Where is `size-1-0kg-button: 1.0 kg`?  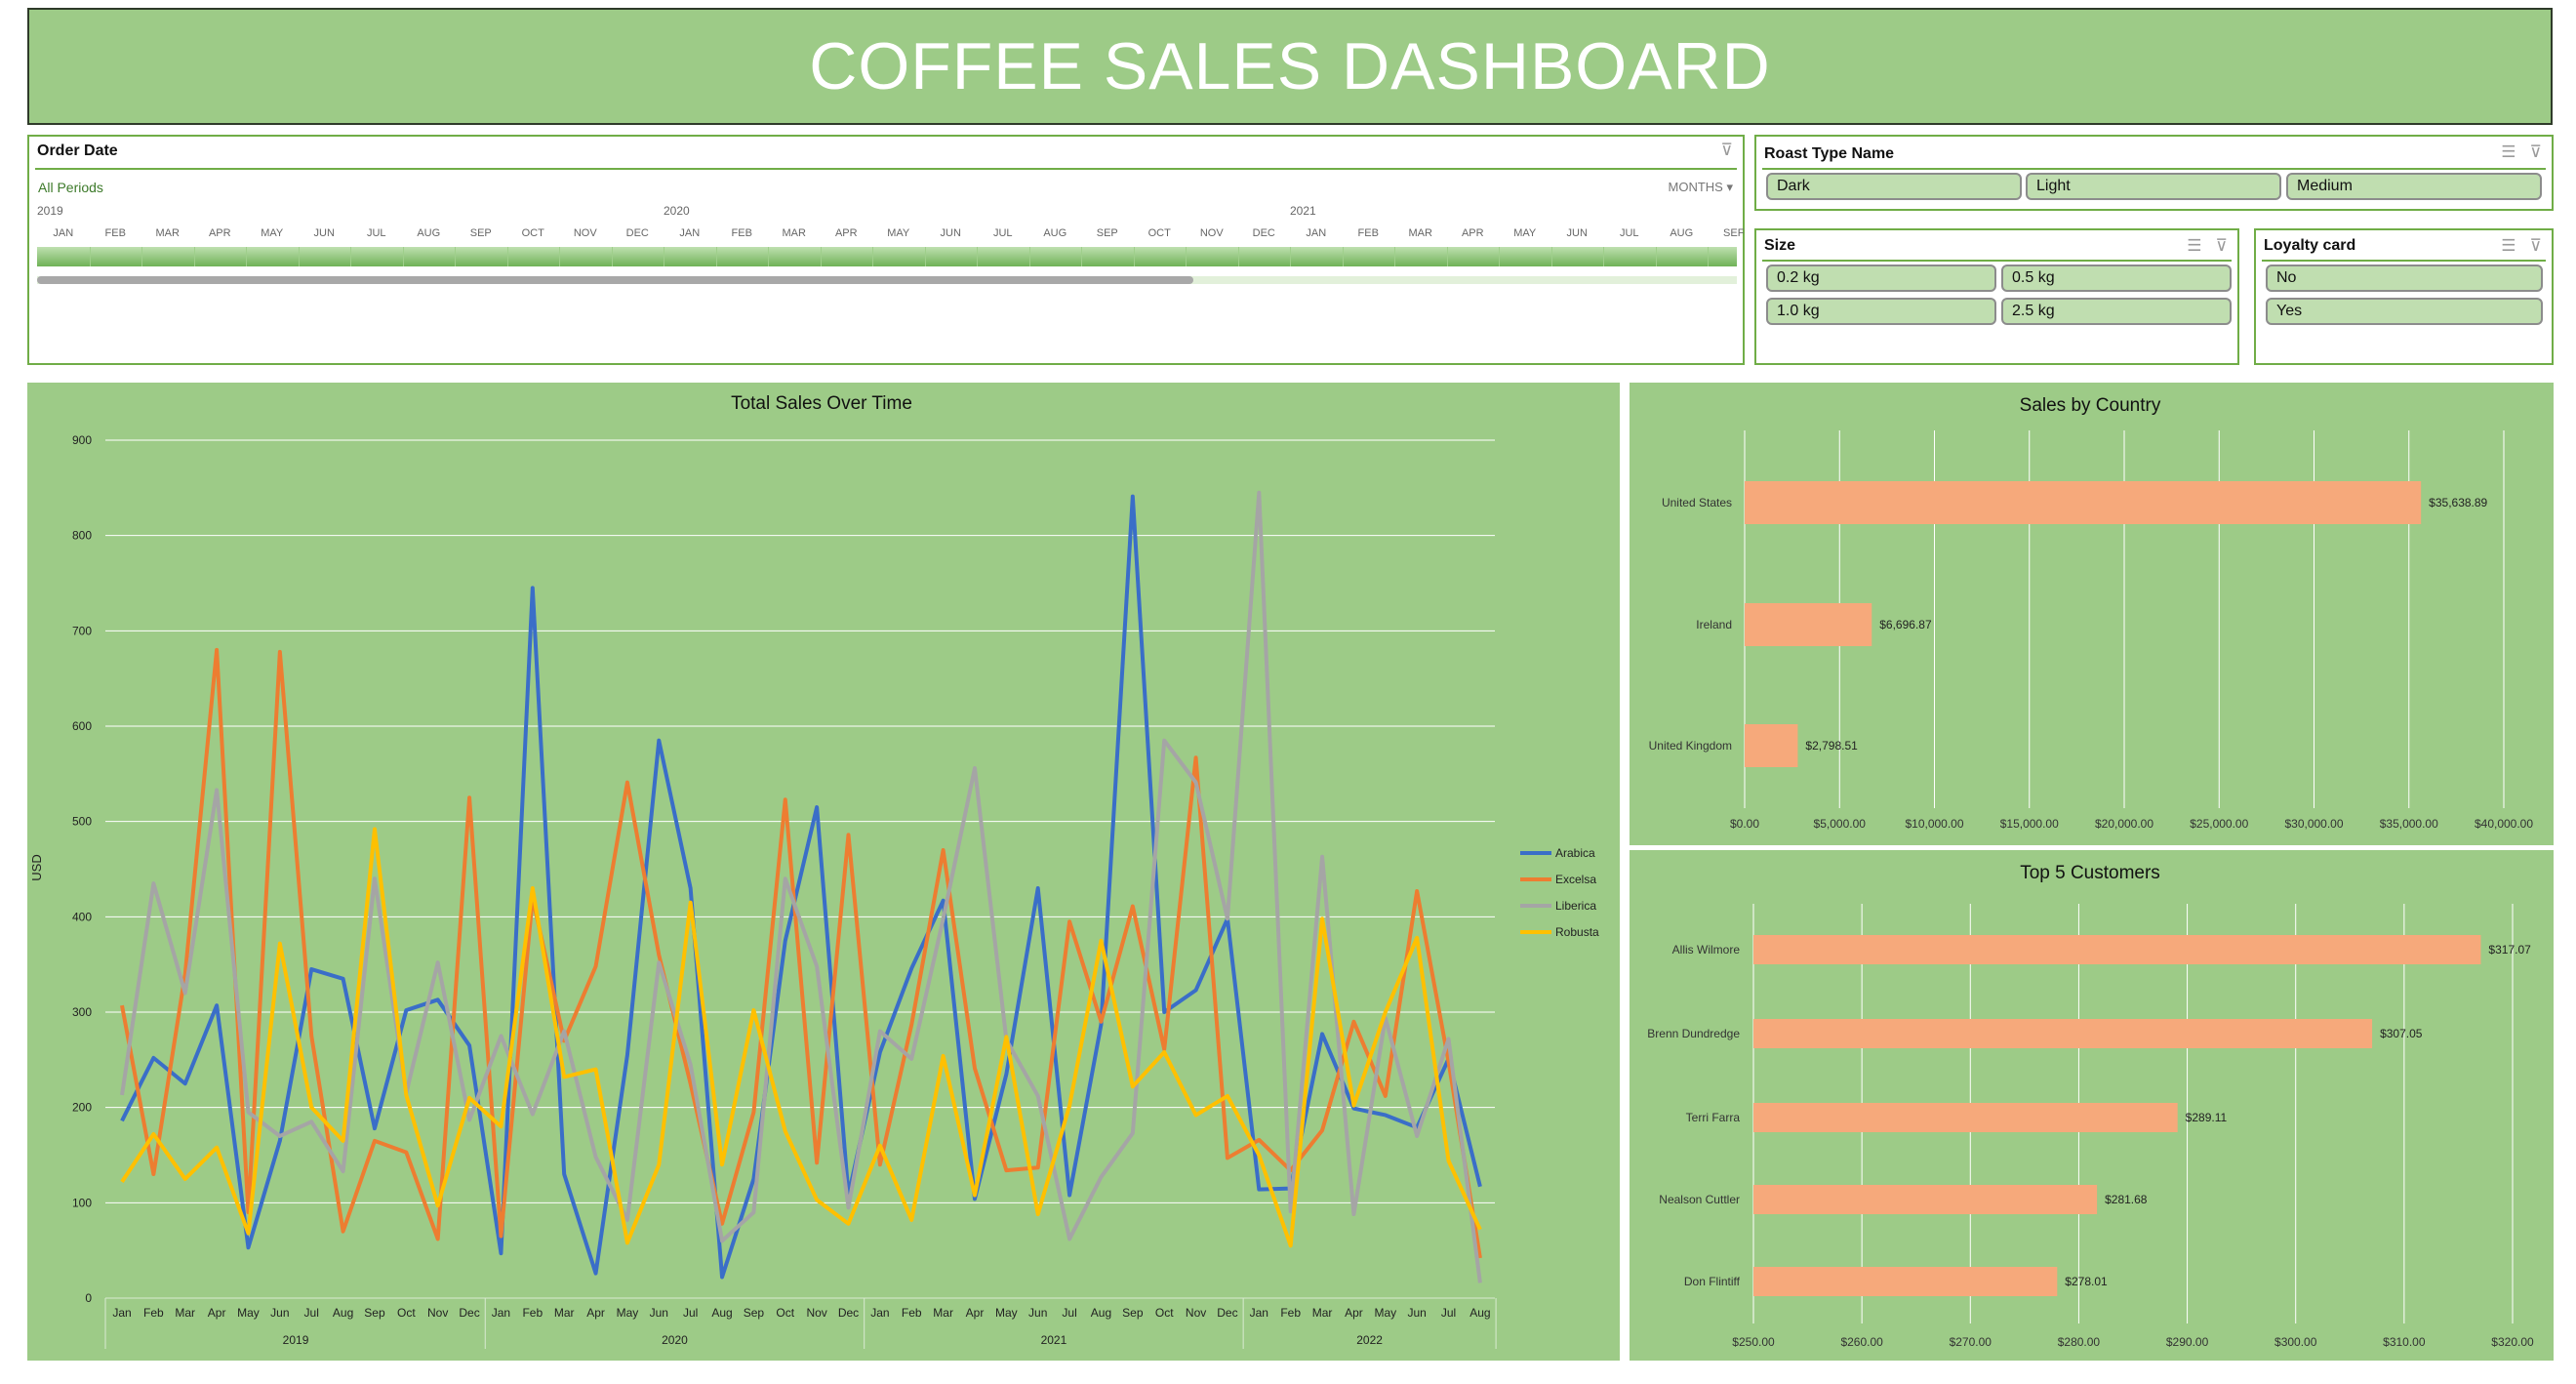
size-1-0kg-button: 1.0 kg is located at coordinates (1881, 311).